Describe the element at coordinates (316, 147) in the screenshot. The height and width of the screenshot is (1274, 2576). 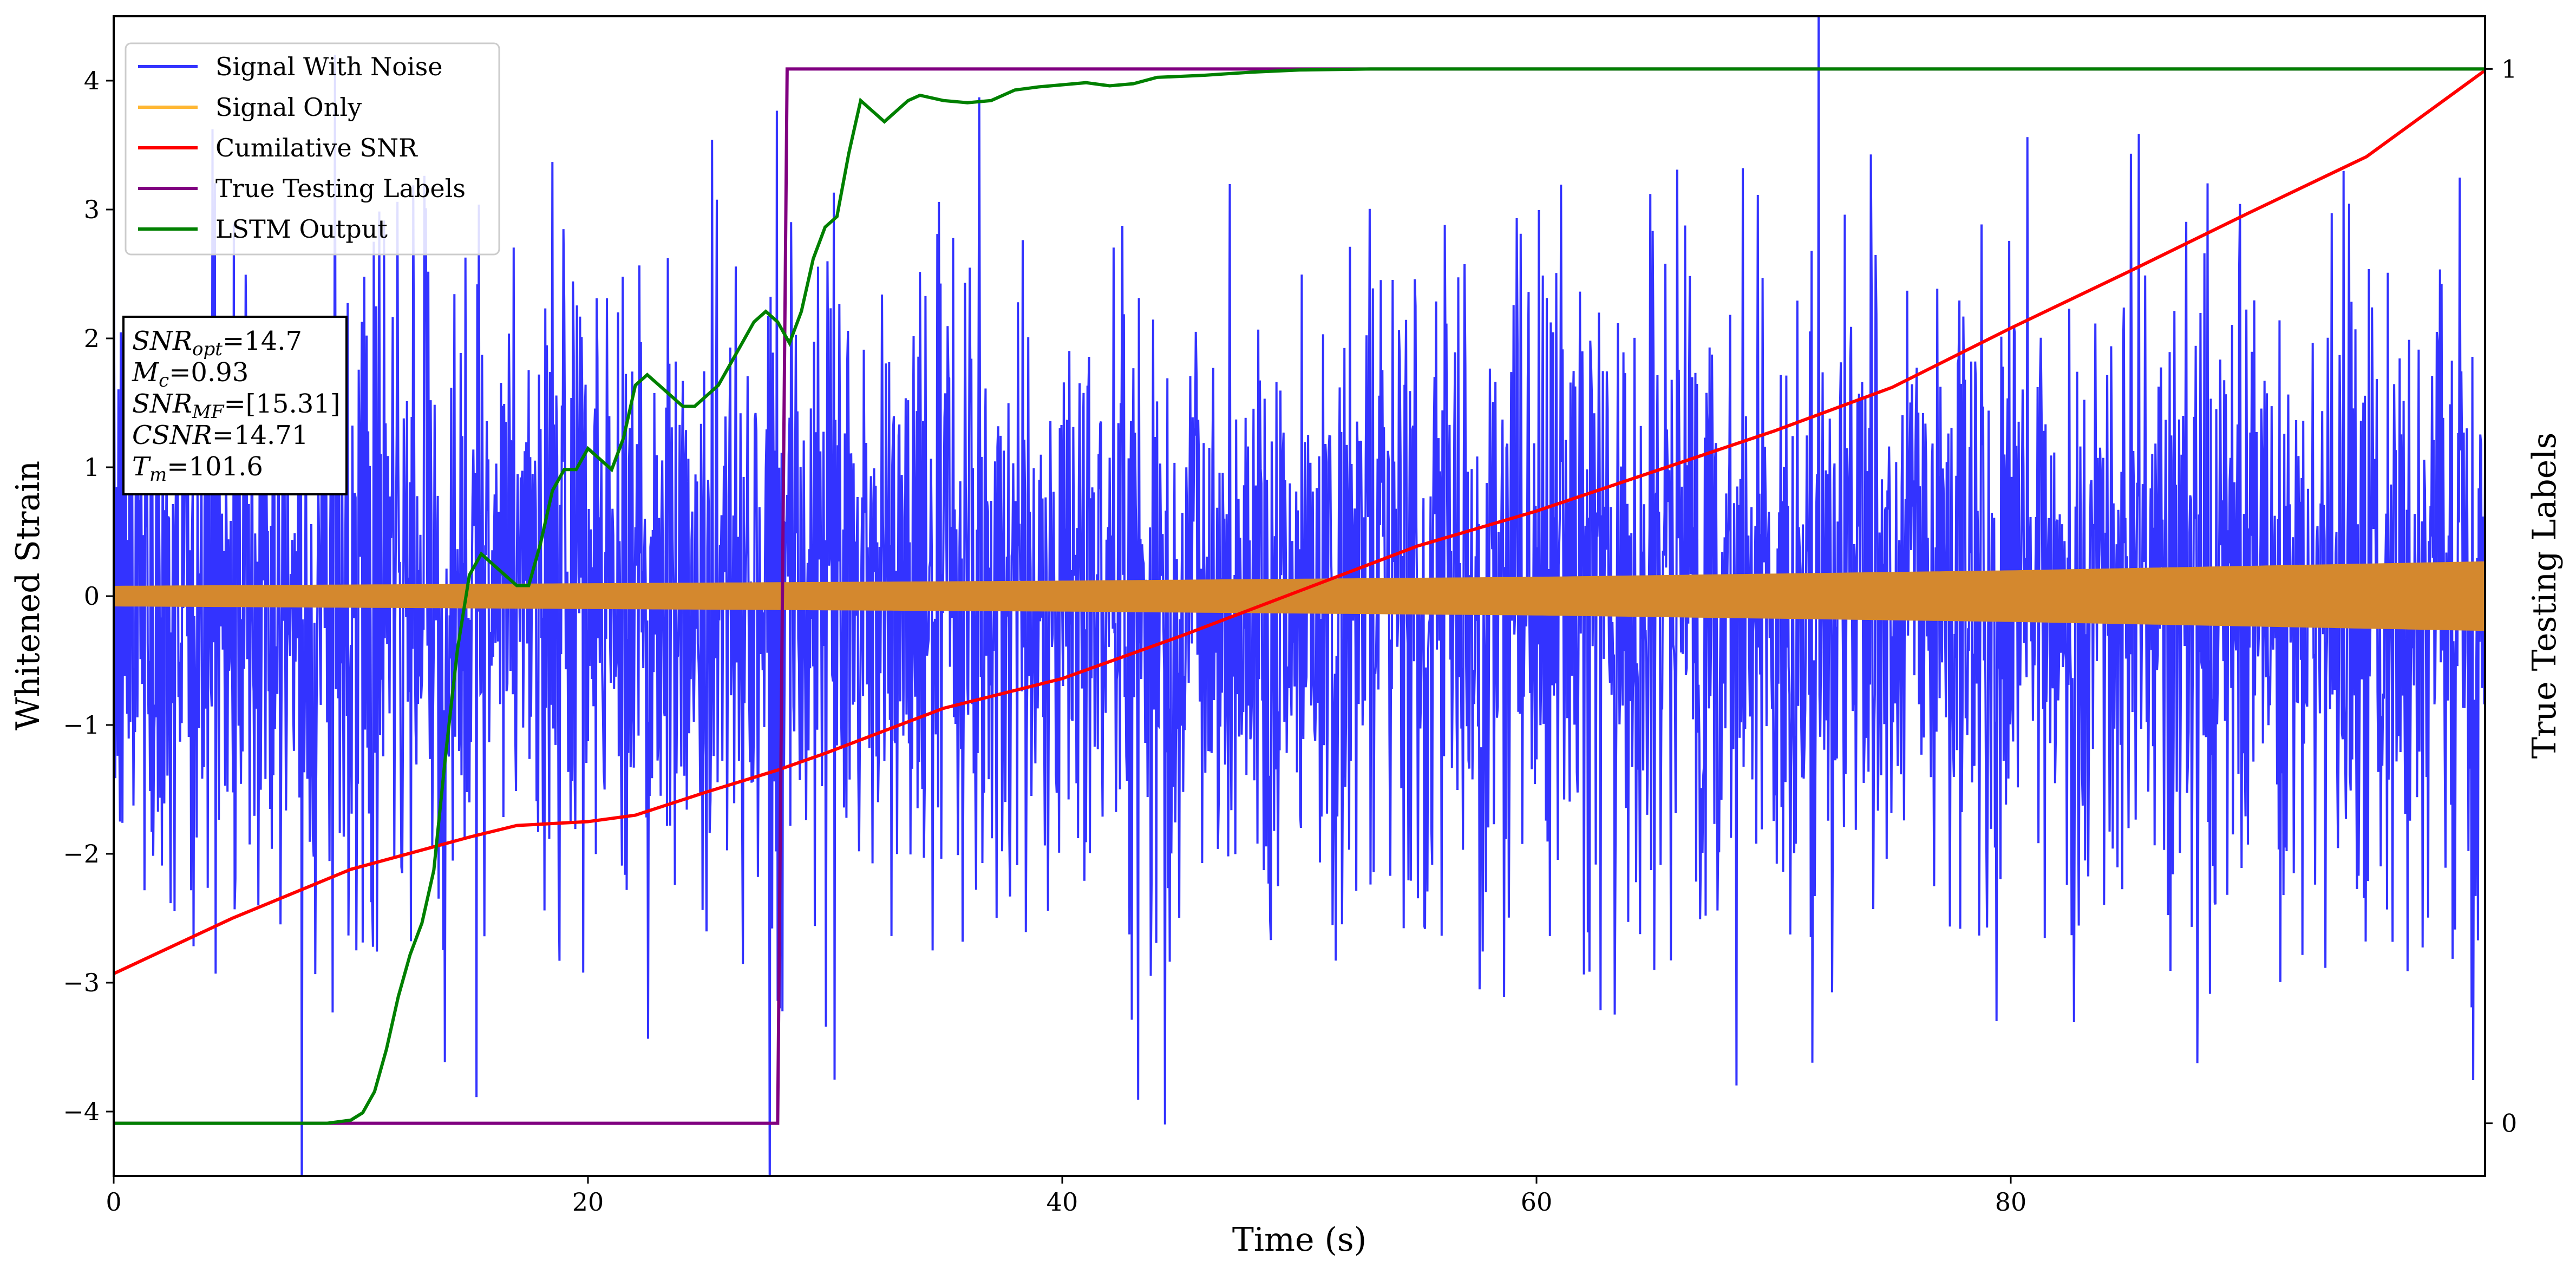
I see `legend-entry-label: Cumilative SNR` at that location.